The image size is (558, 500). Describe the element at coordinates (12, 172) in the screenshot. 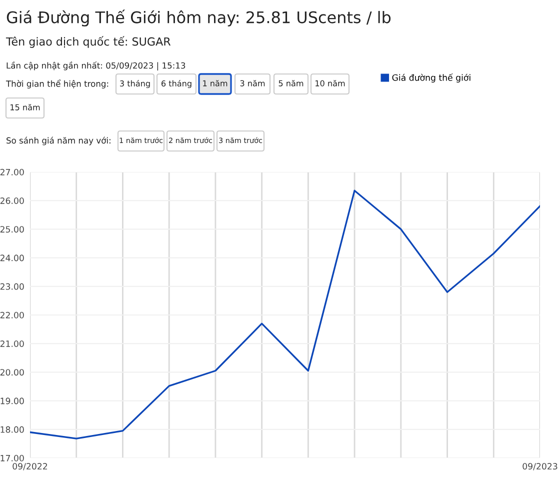

I see `y-tick-label: 27.00` at that location.